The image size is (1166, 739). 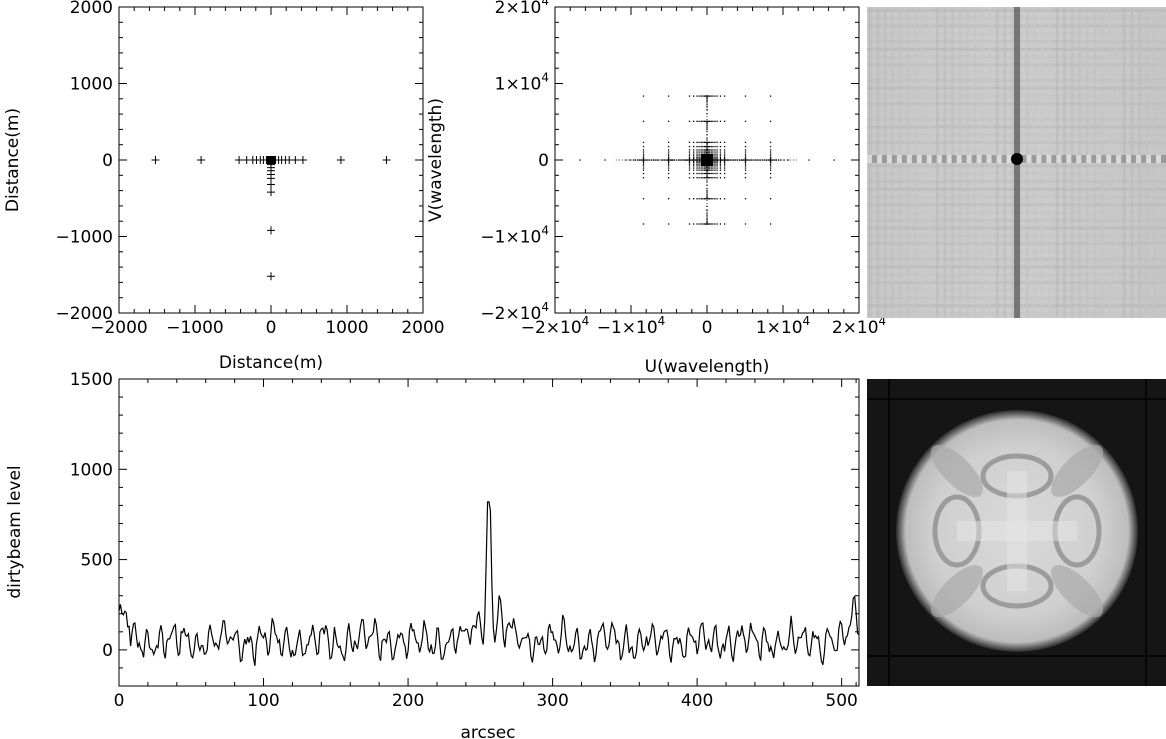 What do you see at coordinates (487, 731) in the screenshot?
I see `profile-x-axis-label: arcsec` at bounding box center [487, 731].